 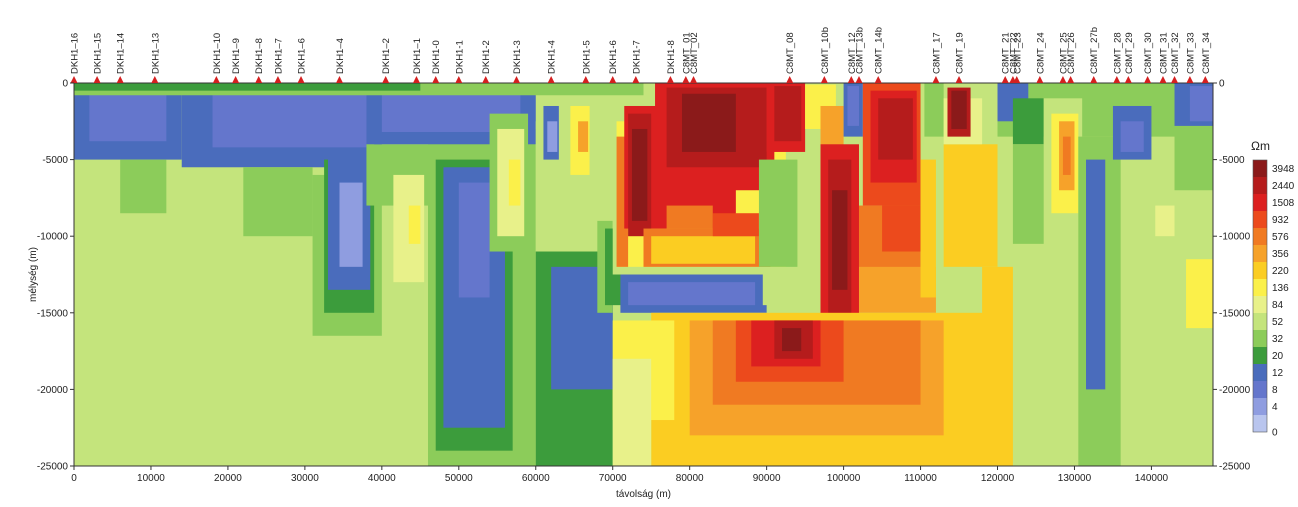 What do you see at coordinates (1235, 237) in the screenshot?
I see `y-tick-label-right: -10000` at bounding box center [1235, 237].